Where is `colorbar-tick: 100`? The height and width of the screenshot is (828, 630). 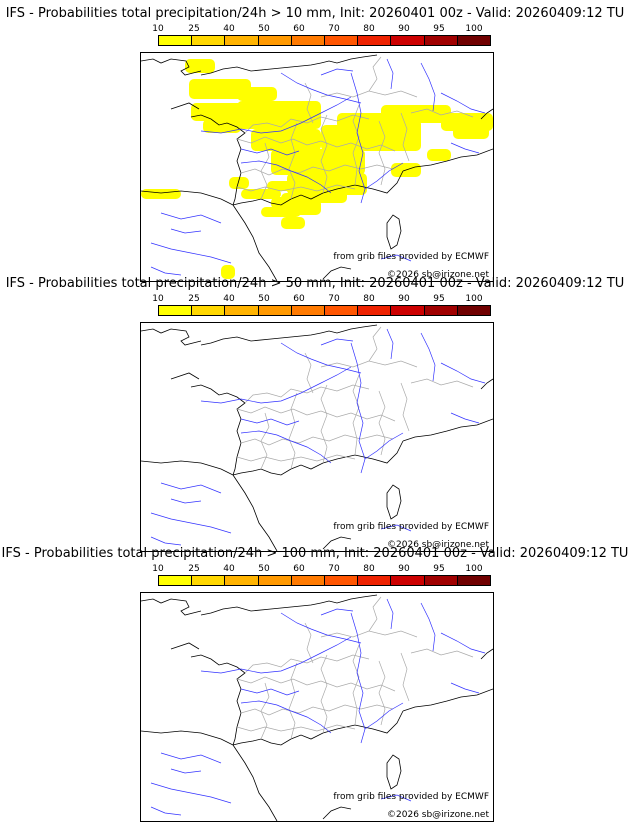 colorbar-tick: 100 is located at coordinates (474, 569).